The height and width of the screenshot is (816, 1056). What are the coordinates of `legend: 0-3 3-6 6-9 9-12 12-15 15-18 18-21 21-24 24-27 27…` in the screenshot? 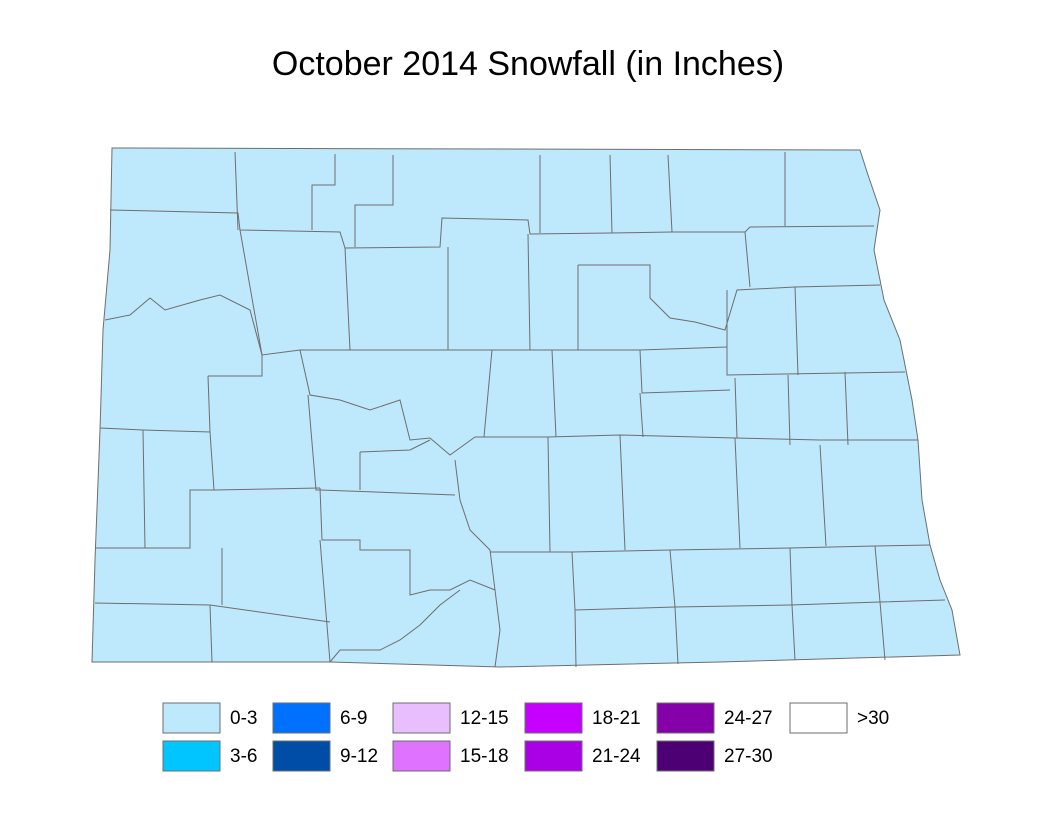 It's located at (525, 737).